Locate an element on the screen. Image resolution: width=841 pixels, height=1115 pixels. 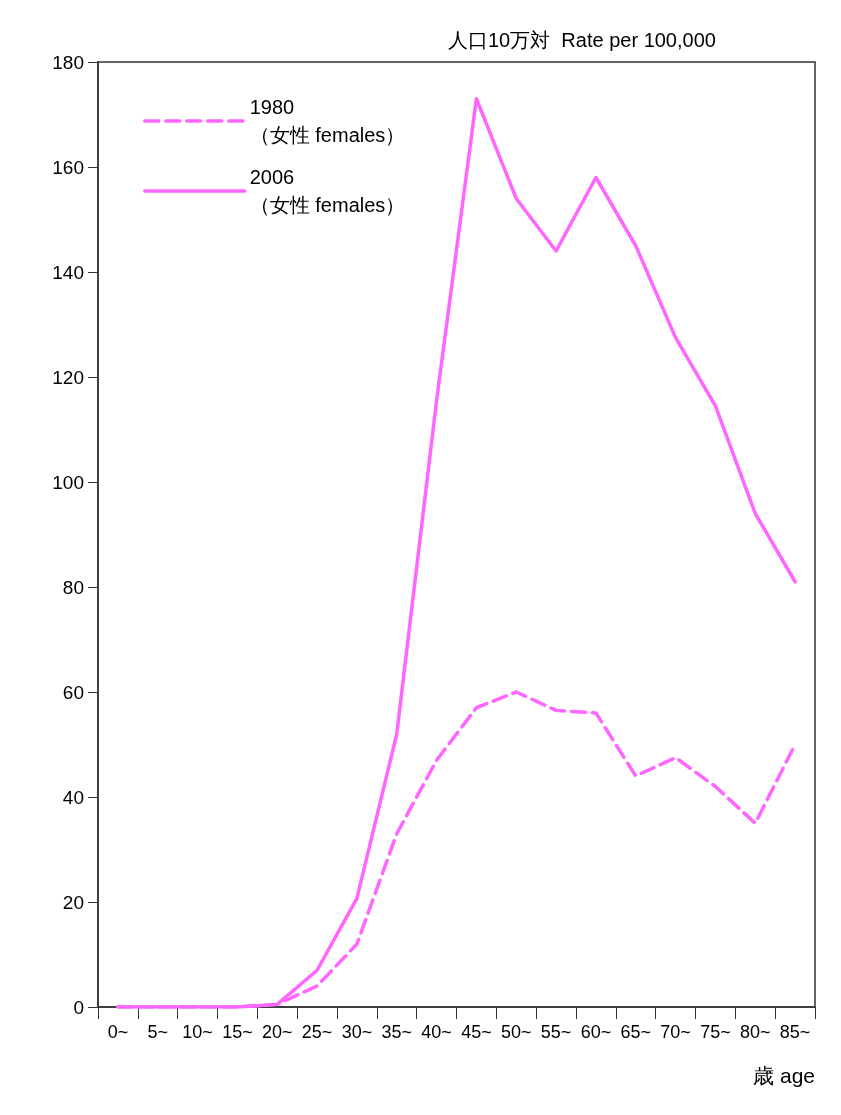
y-tick-label: 20 is located at coordinates (73, 902).